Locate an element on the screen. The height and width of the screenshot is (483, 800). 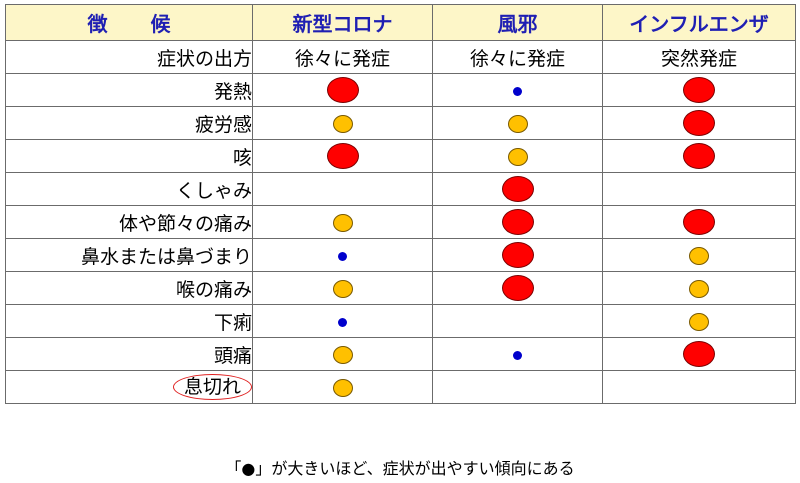
onset-row: 症状の出方 徐々に発症 徐々に発症 突然発症 is located at coordinates (400, 57).